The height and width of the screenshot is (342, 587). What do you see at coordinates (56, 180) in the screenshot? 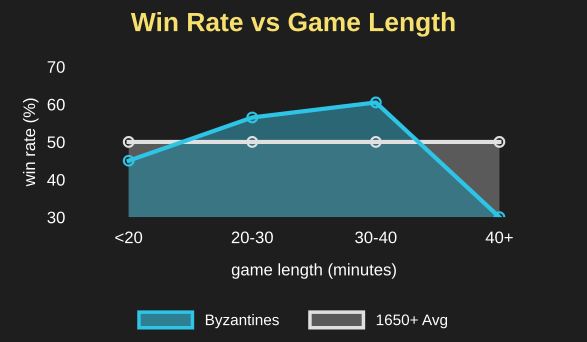
I see `y-tick-label: 40` at bounding box center [56, 180].